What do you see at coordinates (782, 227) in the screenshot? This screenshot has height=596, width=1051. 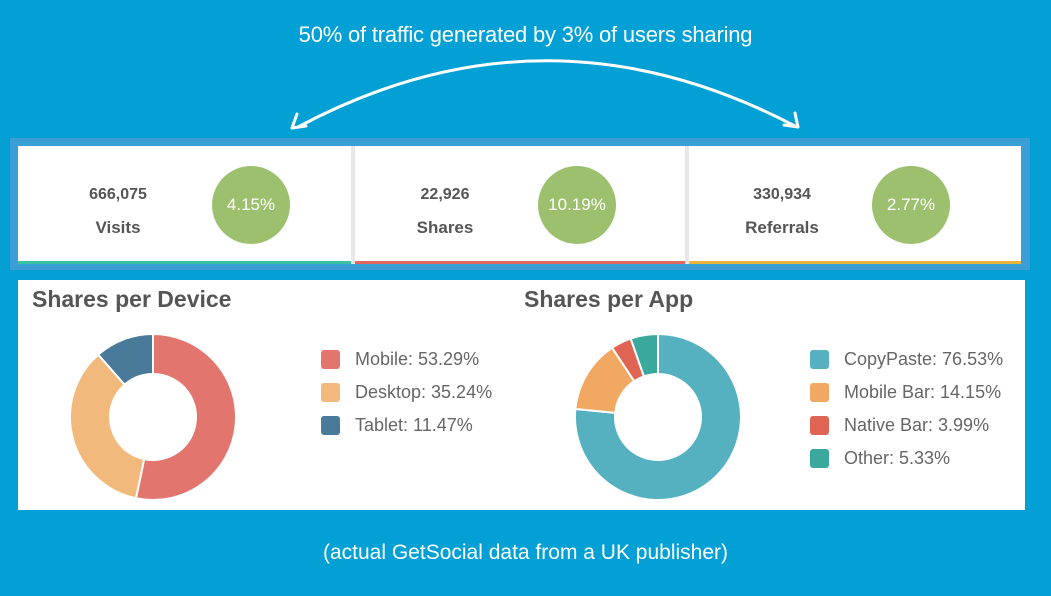 I see `referrals-label: Referrals` at bounding box center [782, 227].